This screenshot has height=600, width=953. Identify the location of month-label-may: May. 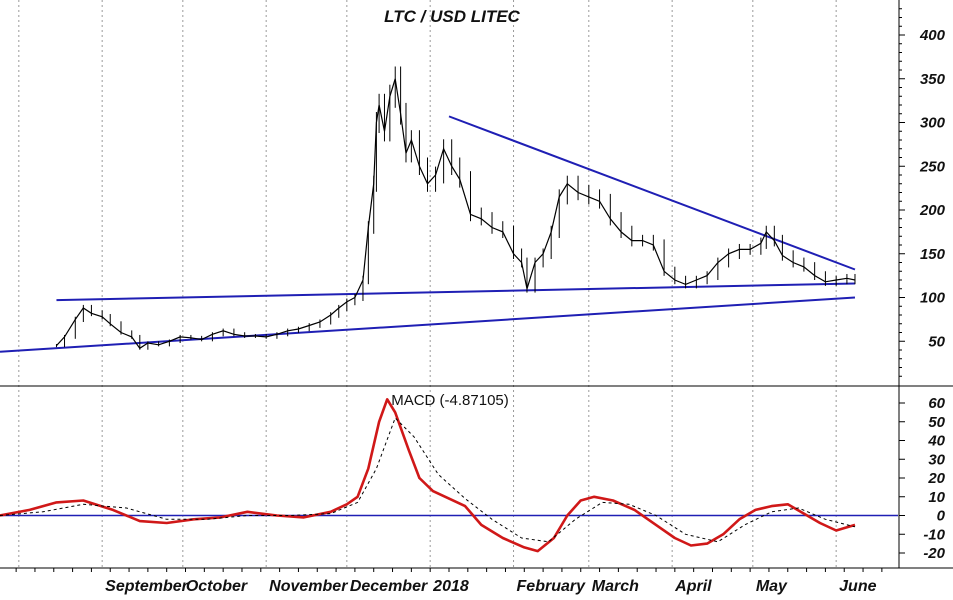
(772, 586).